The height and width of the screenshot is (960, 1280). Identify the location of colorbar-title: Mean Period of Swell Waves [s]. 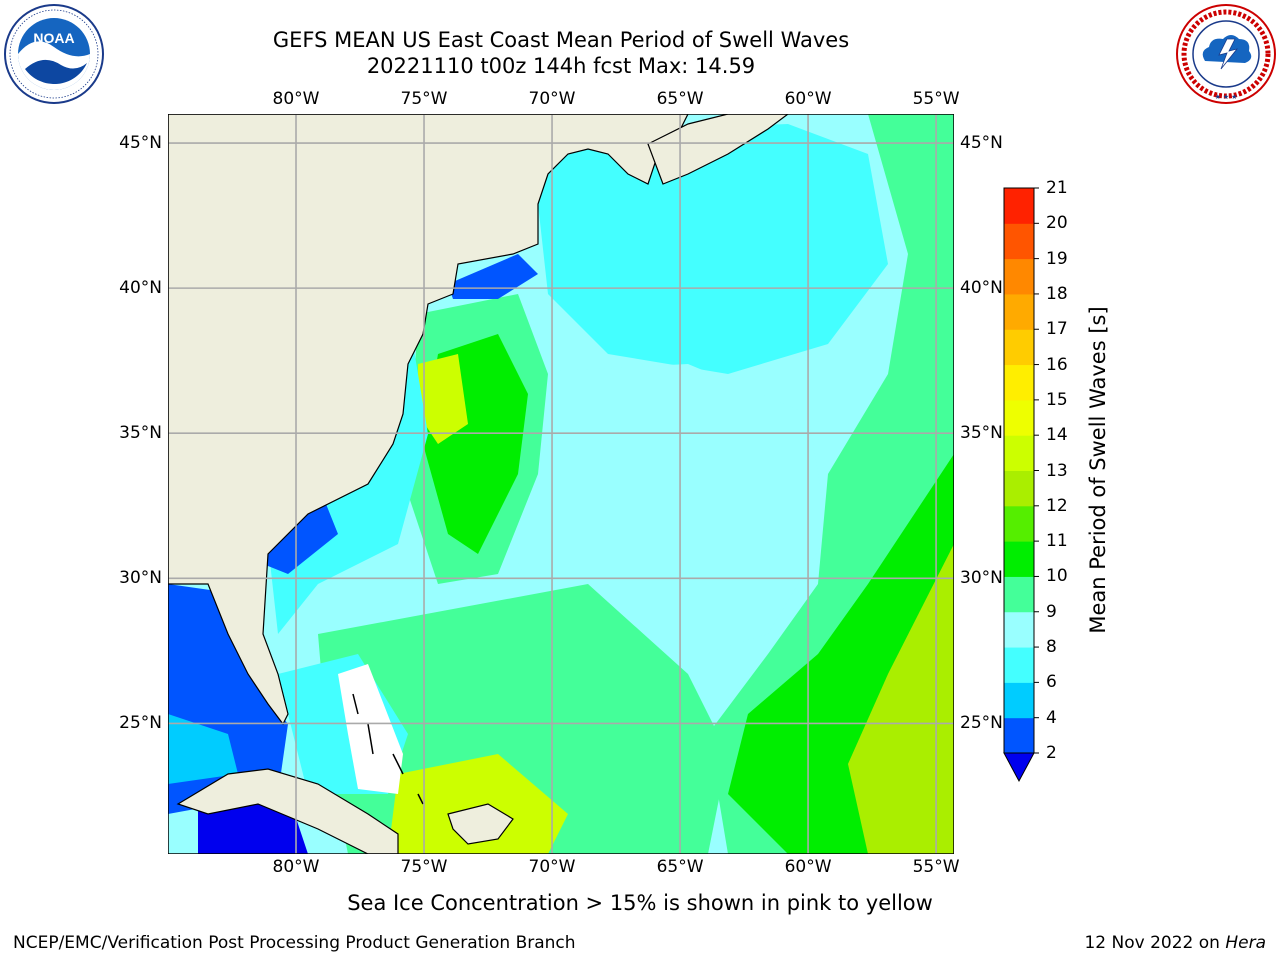
(1098, 470).